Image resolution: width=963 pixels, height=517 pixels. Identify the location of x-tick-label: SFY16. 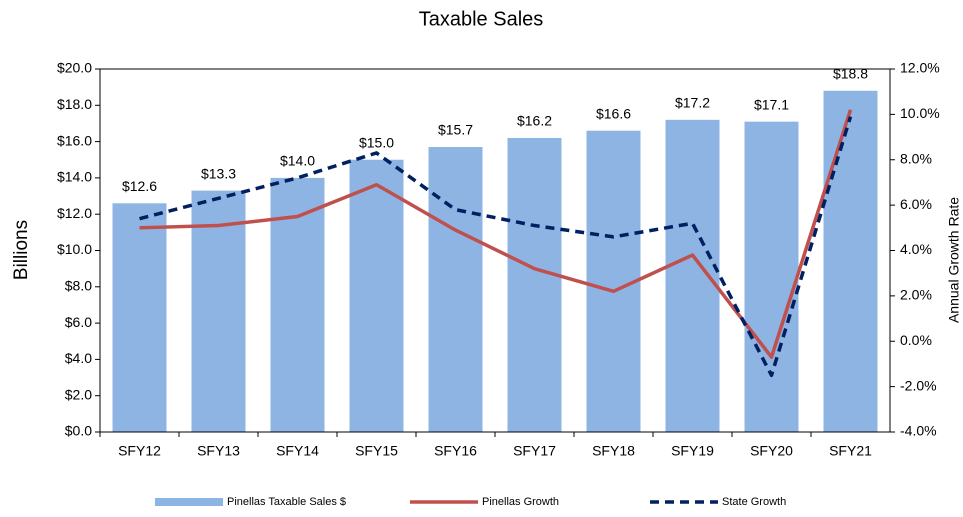
(455, 451).